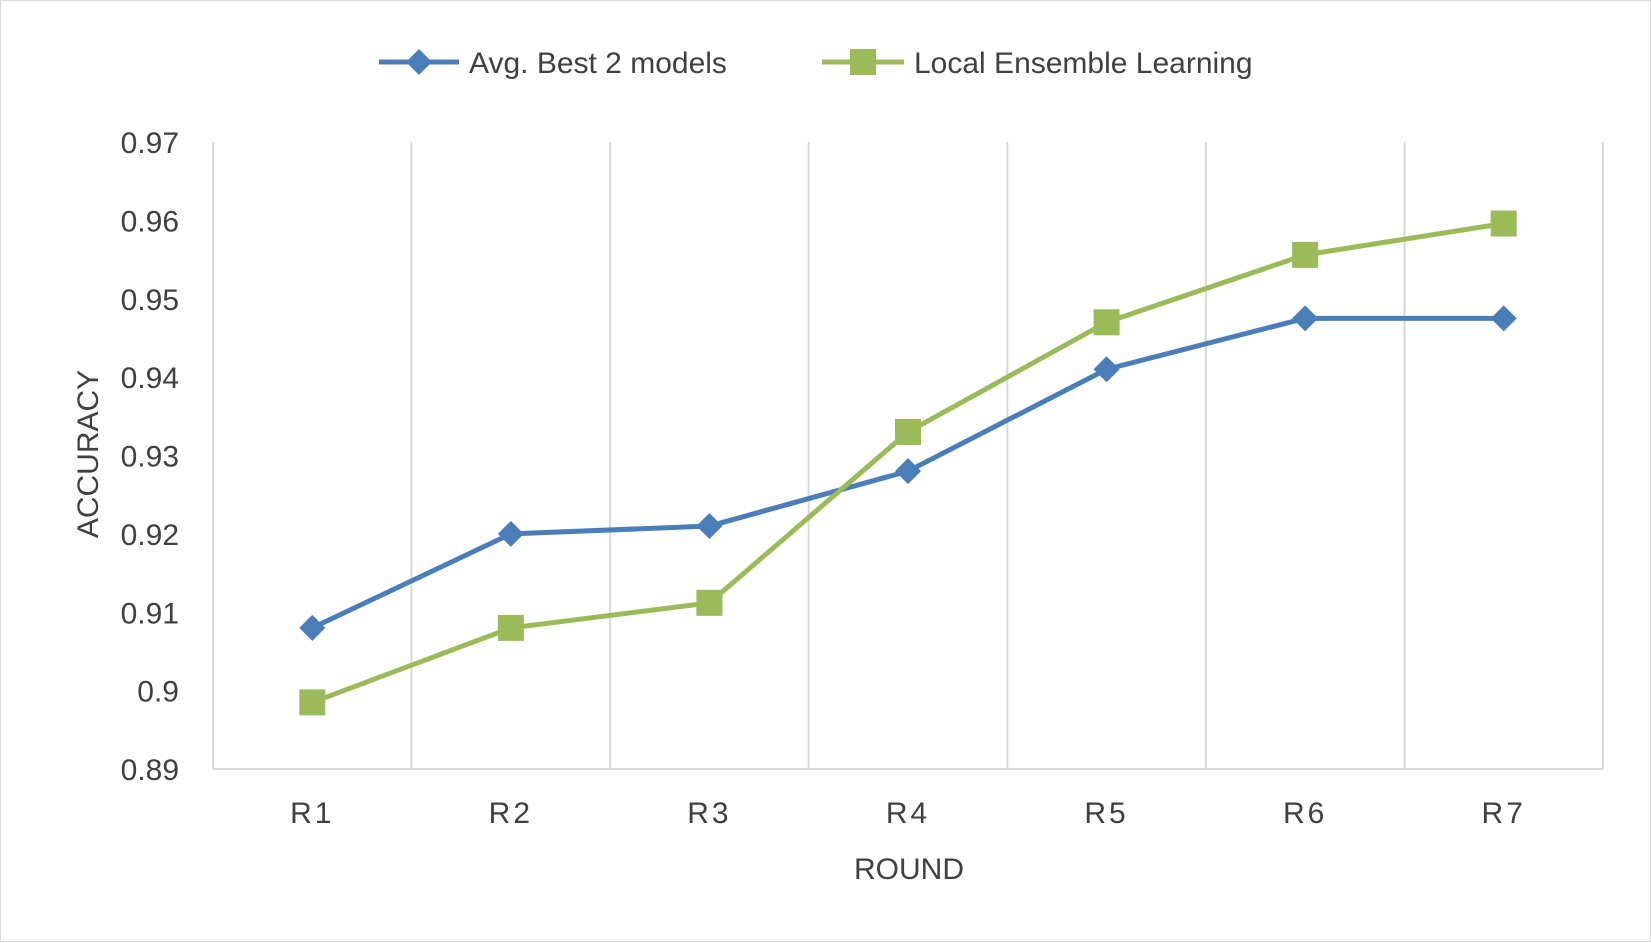 Image resolution: width=1651 pixels, height=943 pixels. I want to click on y-axis-ticks: 0.89 0.9 0.91 0.92 0.93 0.94 0.95 0.96 0.97, so click(150, 457).